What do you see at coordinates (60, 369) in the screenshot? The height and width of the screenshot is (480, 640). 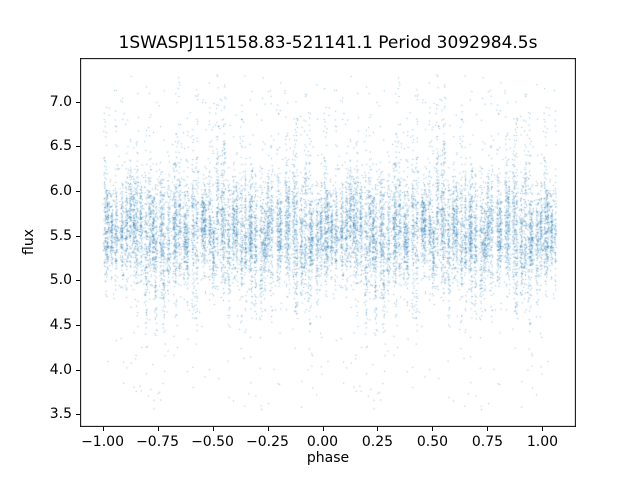 I see `y-tick-label: 4.0` at bounding box center [60, 369].